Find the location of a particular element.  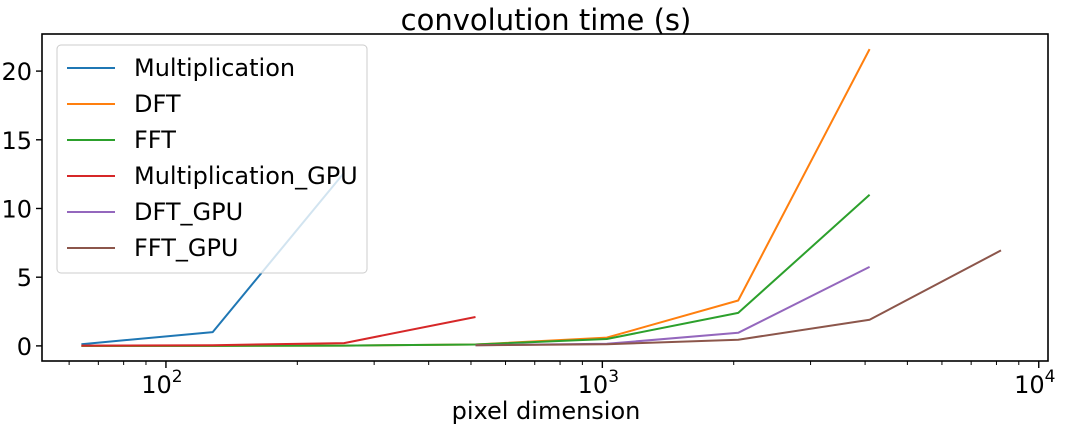

y-axis: 0 5 10 15 20 is located at coordinates (21, 209).